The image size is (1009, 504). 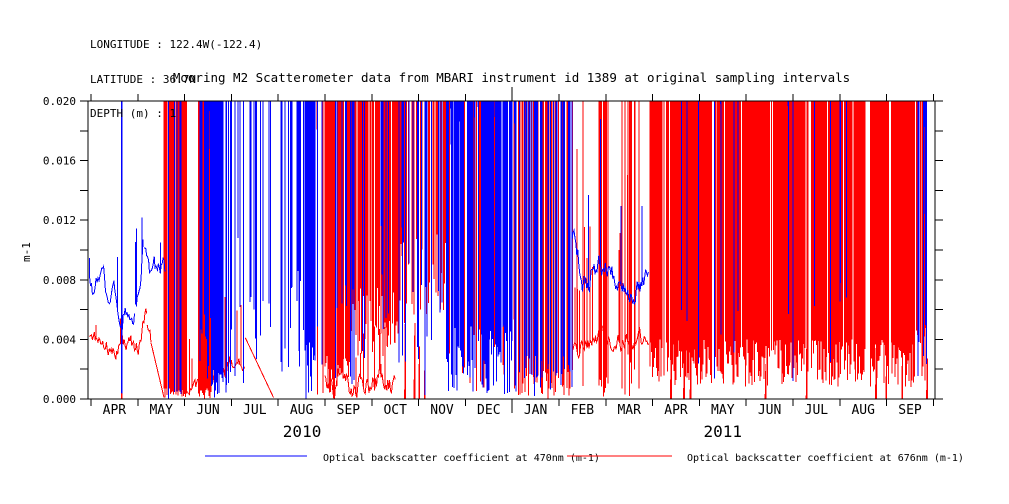 I want to click on latitude-text: LATITUDE : 36.7N, so click(x=143, y=79).